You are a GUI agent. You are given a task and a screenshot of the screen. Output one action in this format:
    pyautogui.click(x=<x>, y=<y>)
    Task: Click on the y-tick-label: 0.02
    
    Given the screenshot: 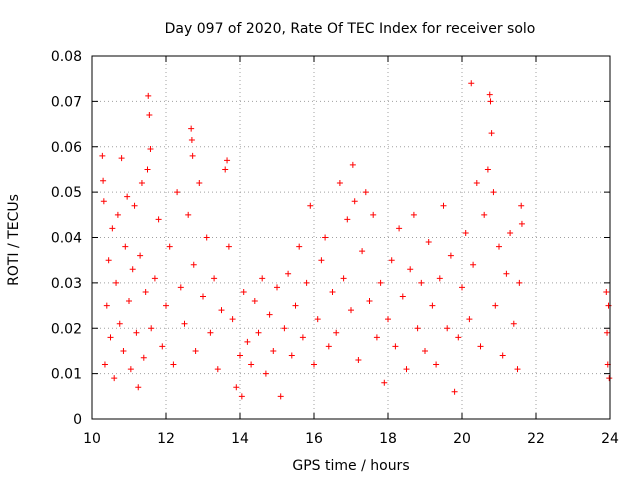 What is the action you would take?
    pyautogui.click(x=66, y=329)
    